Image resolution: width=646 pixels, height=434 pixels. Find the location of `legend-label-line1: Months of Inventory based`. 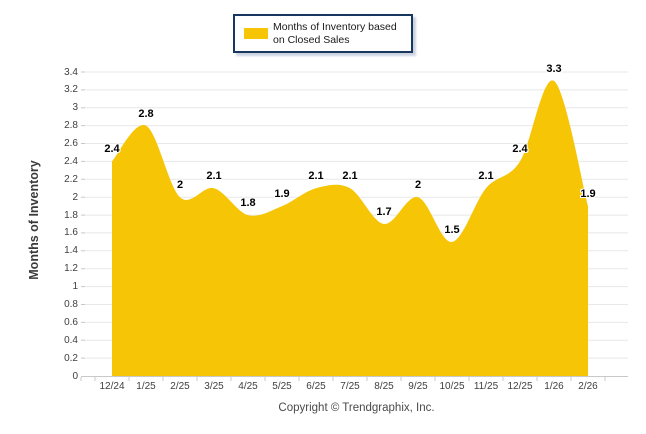

legend-label-line1: Months of Inventory based is located at coordinates (335, 26).